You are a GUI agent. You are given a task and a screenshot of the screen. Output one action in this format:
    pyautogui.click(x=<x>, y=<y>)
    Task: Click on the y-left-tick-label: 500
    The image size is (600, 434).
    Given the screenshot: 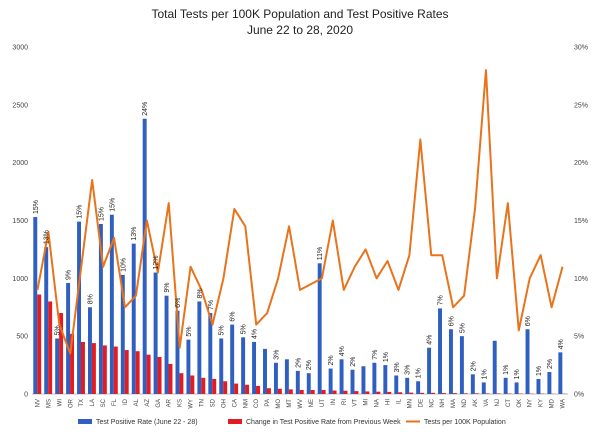 What is the action you would take?
    pyautogui.click(x=22, y=337)
    